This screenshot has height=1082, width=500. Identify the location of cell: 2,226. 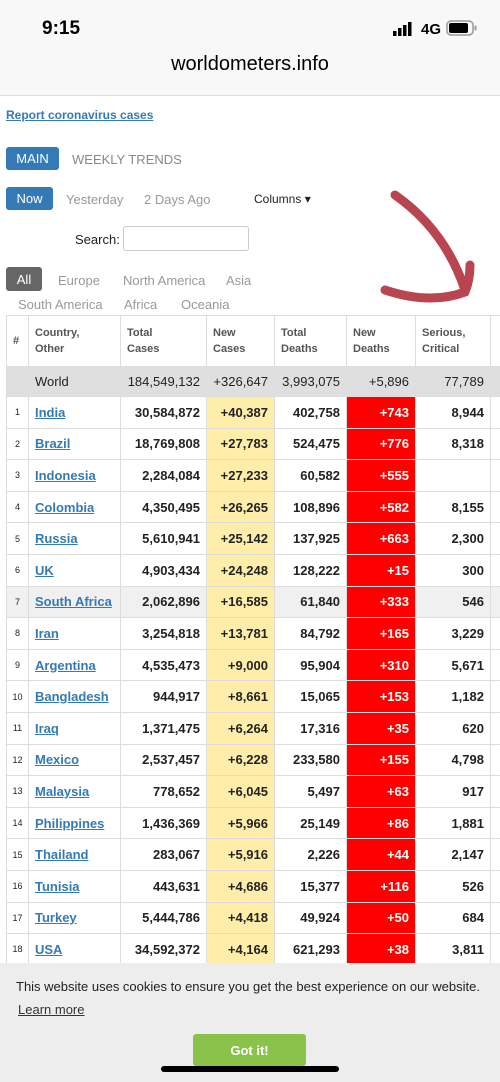
(310, 854).